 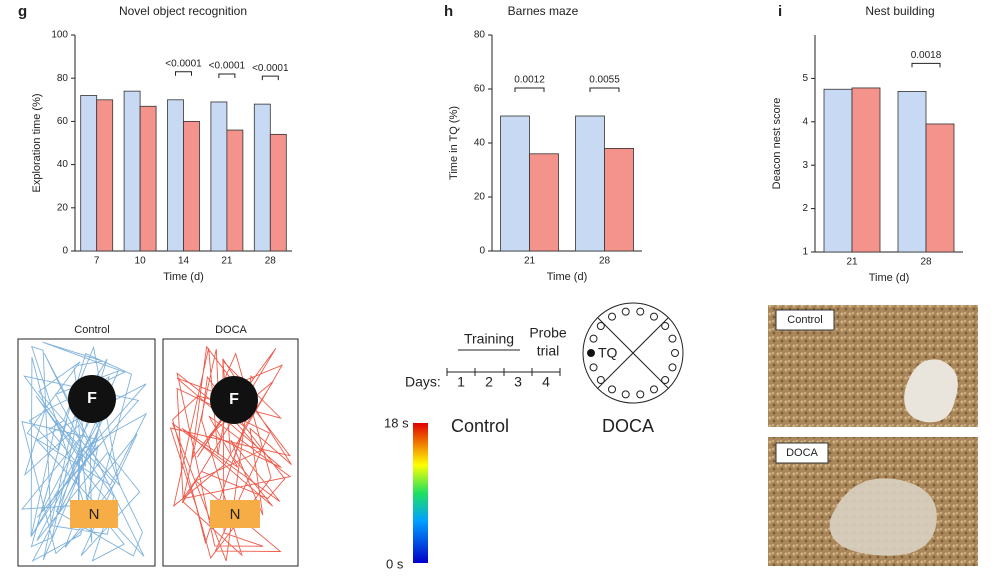 What do you see at coordinates (777, 144) in the screenshot?
I see `y-axis-label: Deacon nest score` at bounding box center [777, 144].